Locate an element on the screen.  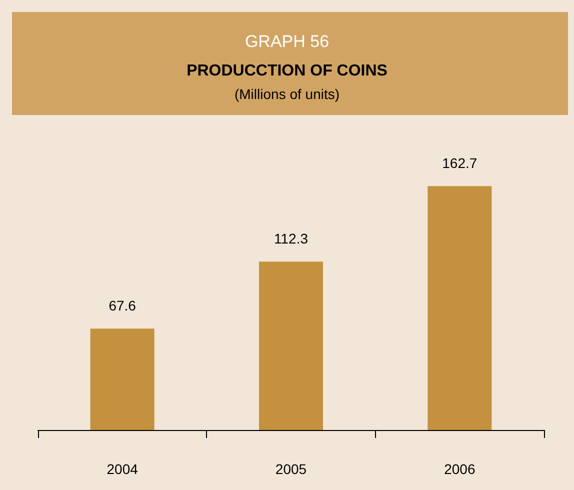
x-tick-label: 2006 is located at coordinates (460, 469).